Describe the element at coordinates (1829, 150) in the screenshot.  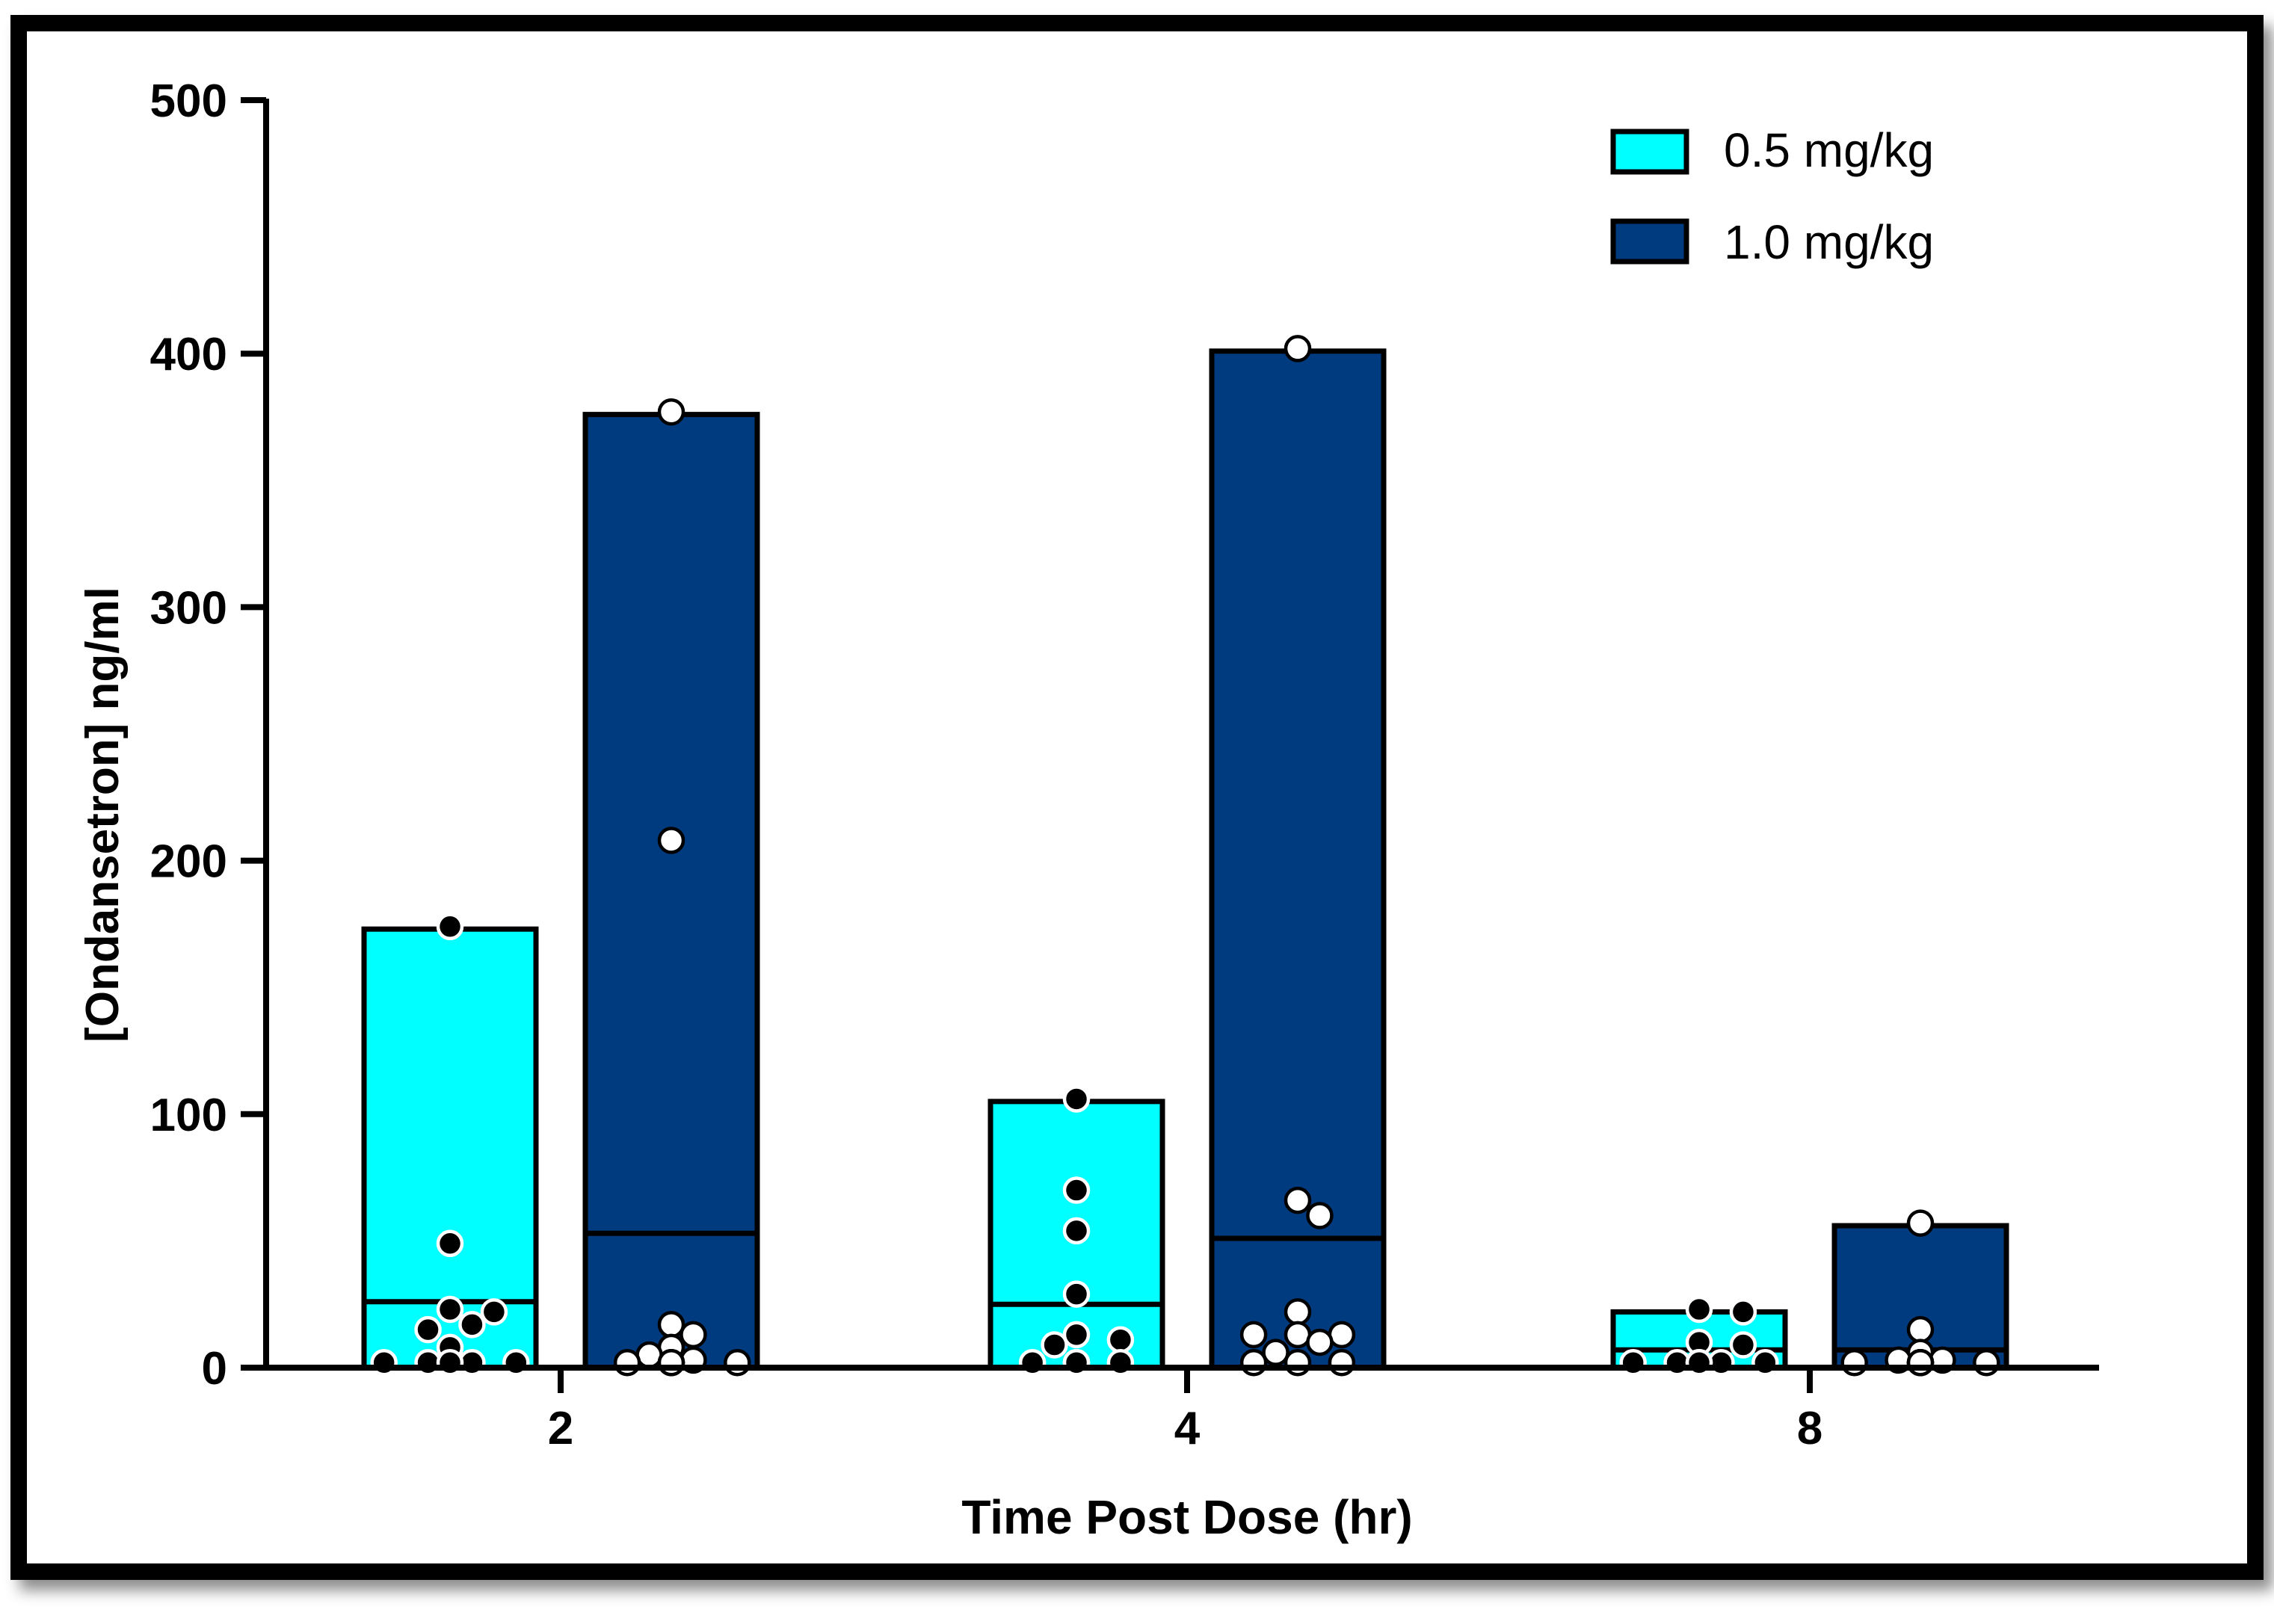
I see `legend-label-low: 0.5 mg/kg` at that location.